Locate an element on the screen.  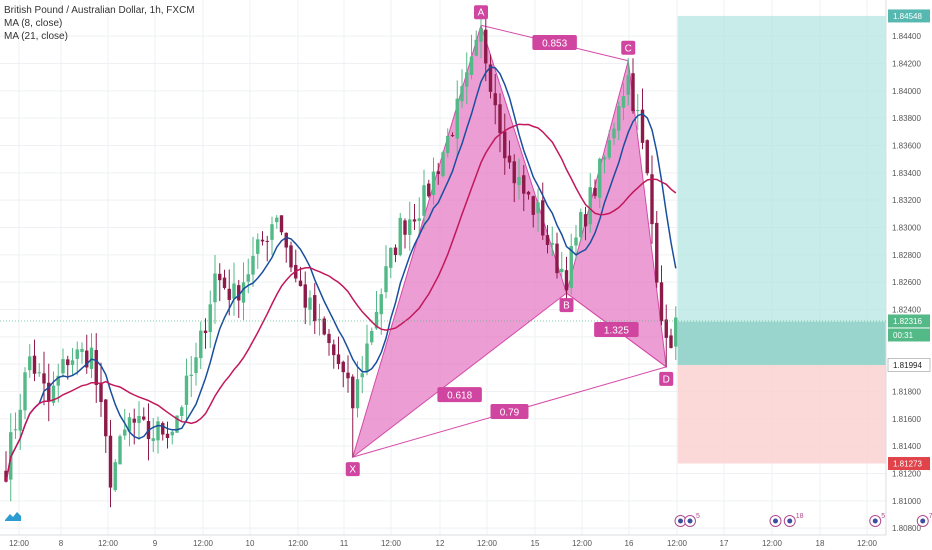
event-count: 5 is located at coordinates (883, 516).